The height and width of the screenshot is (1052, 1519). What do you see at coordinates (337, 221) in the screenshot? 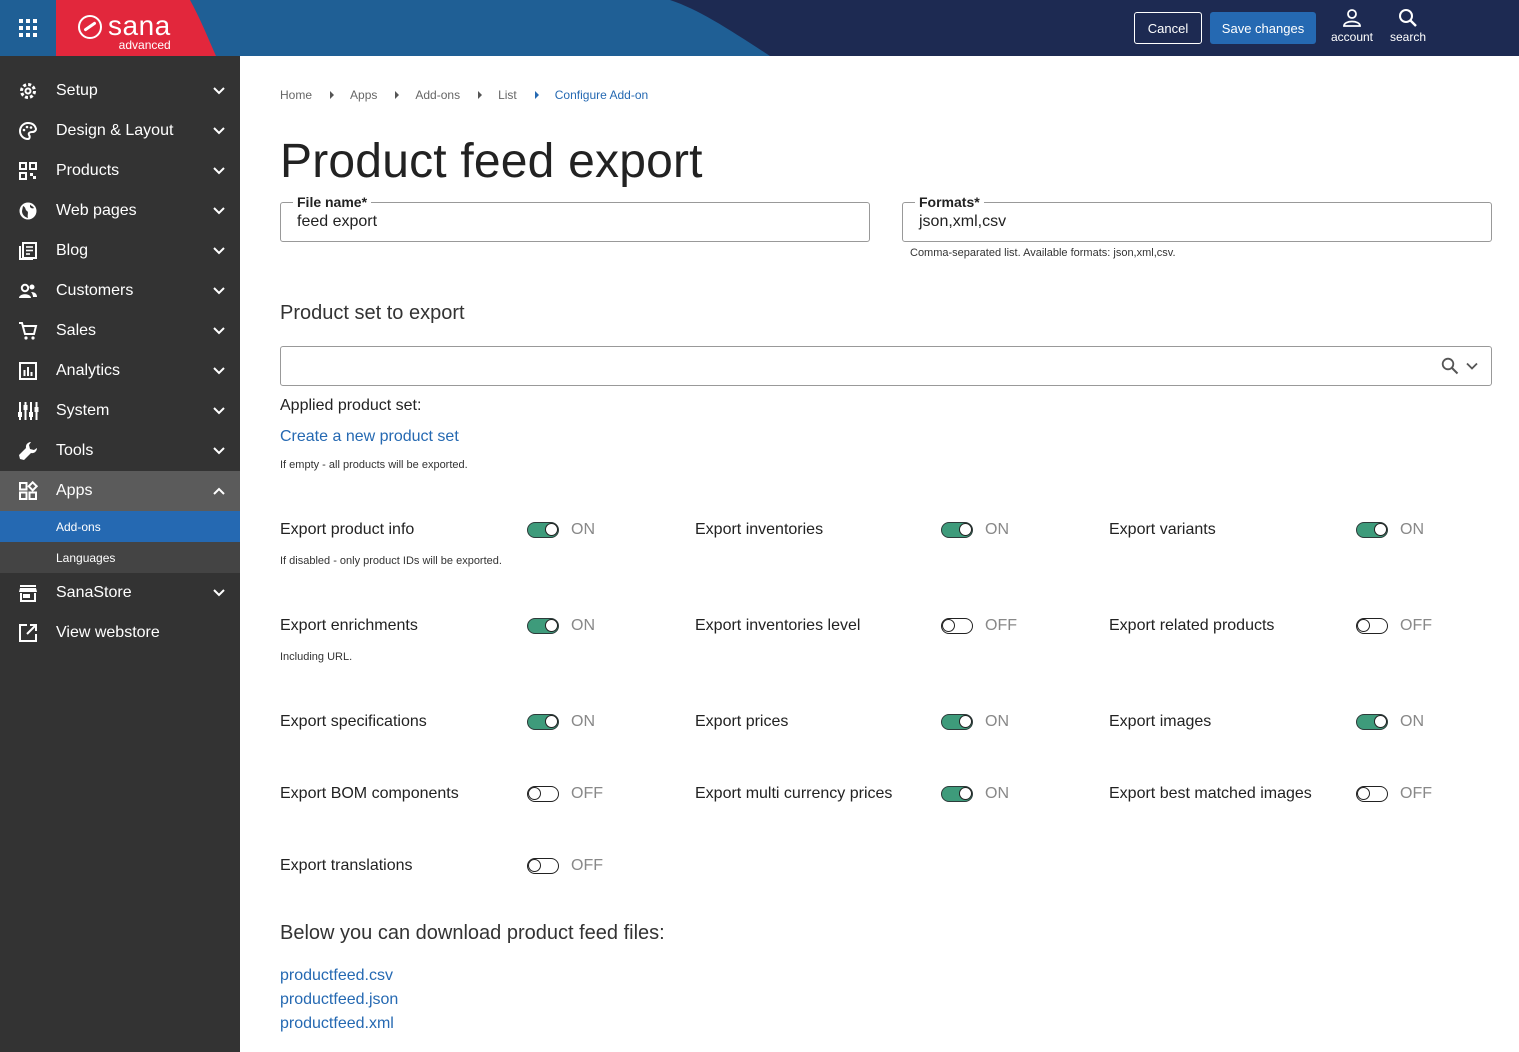
I see `file-name-value: feed export` at bounding box center [337, 221].